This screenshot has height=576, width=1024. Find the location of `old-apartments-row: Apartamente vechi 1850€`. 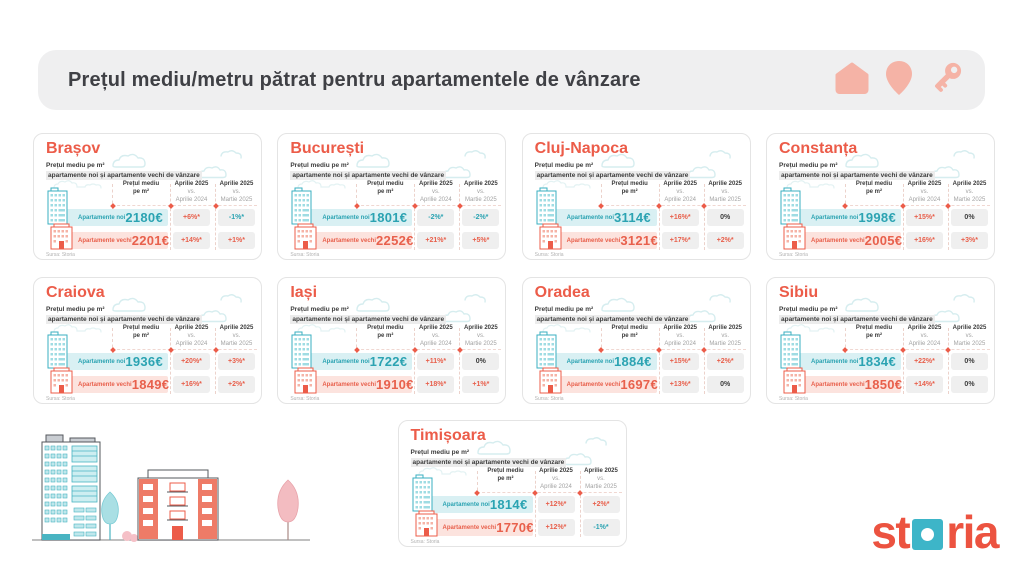

old-apartments-row: Apartamente vechi 1850€ is located at coordinates (849, 384).